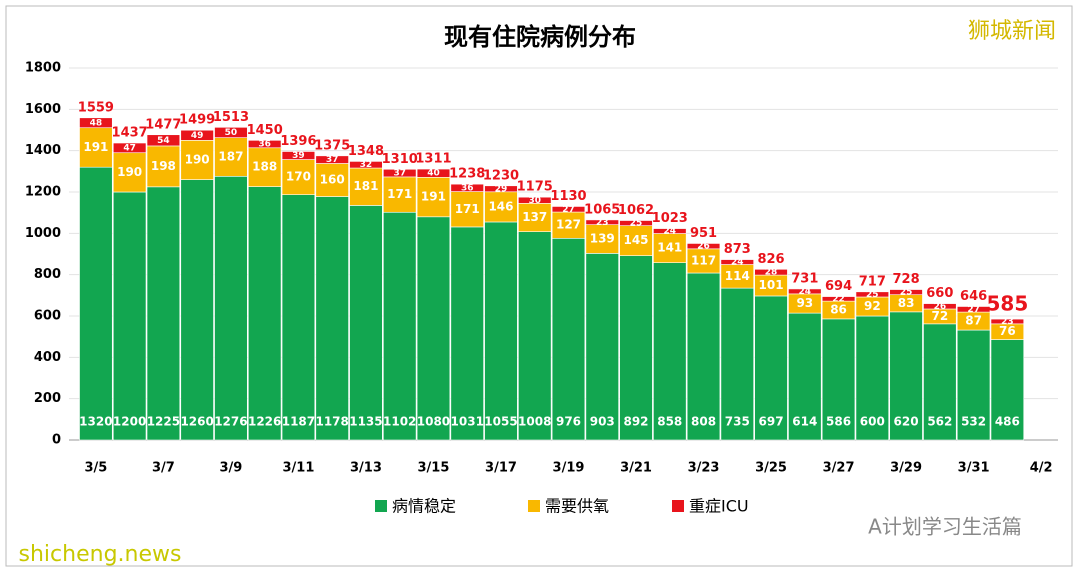 This screenshot has width=1080, height=575. Describe the element at coordinates (737, 422) in the screenshot. I see `data-label: 735` at that location.